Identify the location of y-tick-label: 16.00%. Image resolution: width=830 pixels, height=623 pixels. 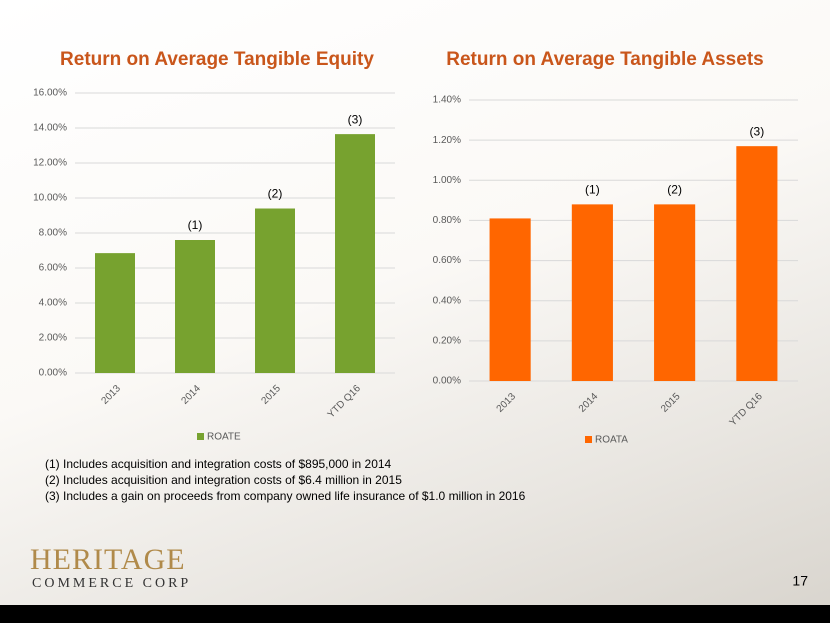
(50, 93).